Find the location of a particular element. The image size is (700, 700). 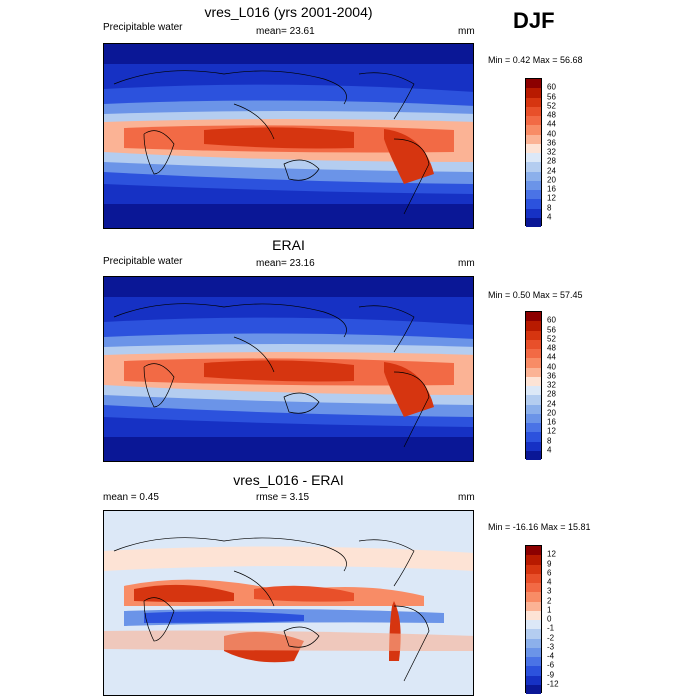

colorbar-tick-label: 24 is located at coordinates (551, 403).